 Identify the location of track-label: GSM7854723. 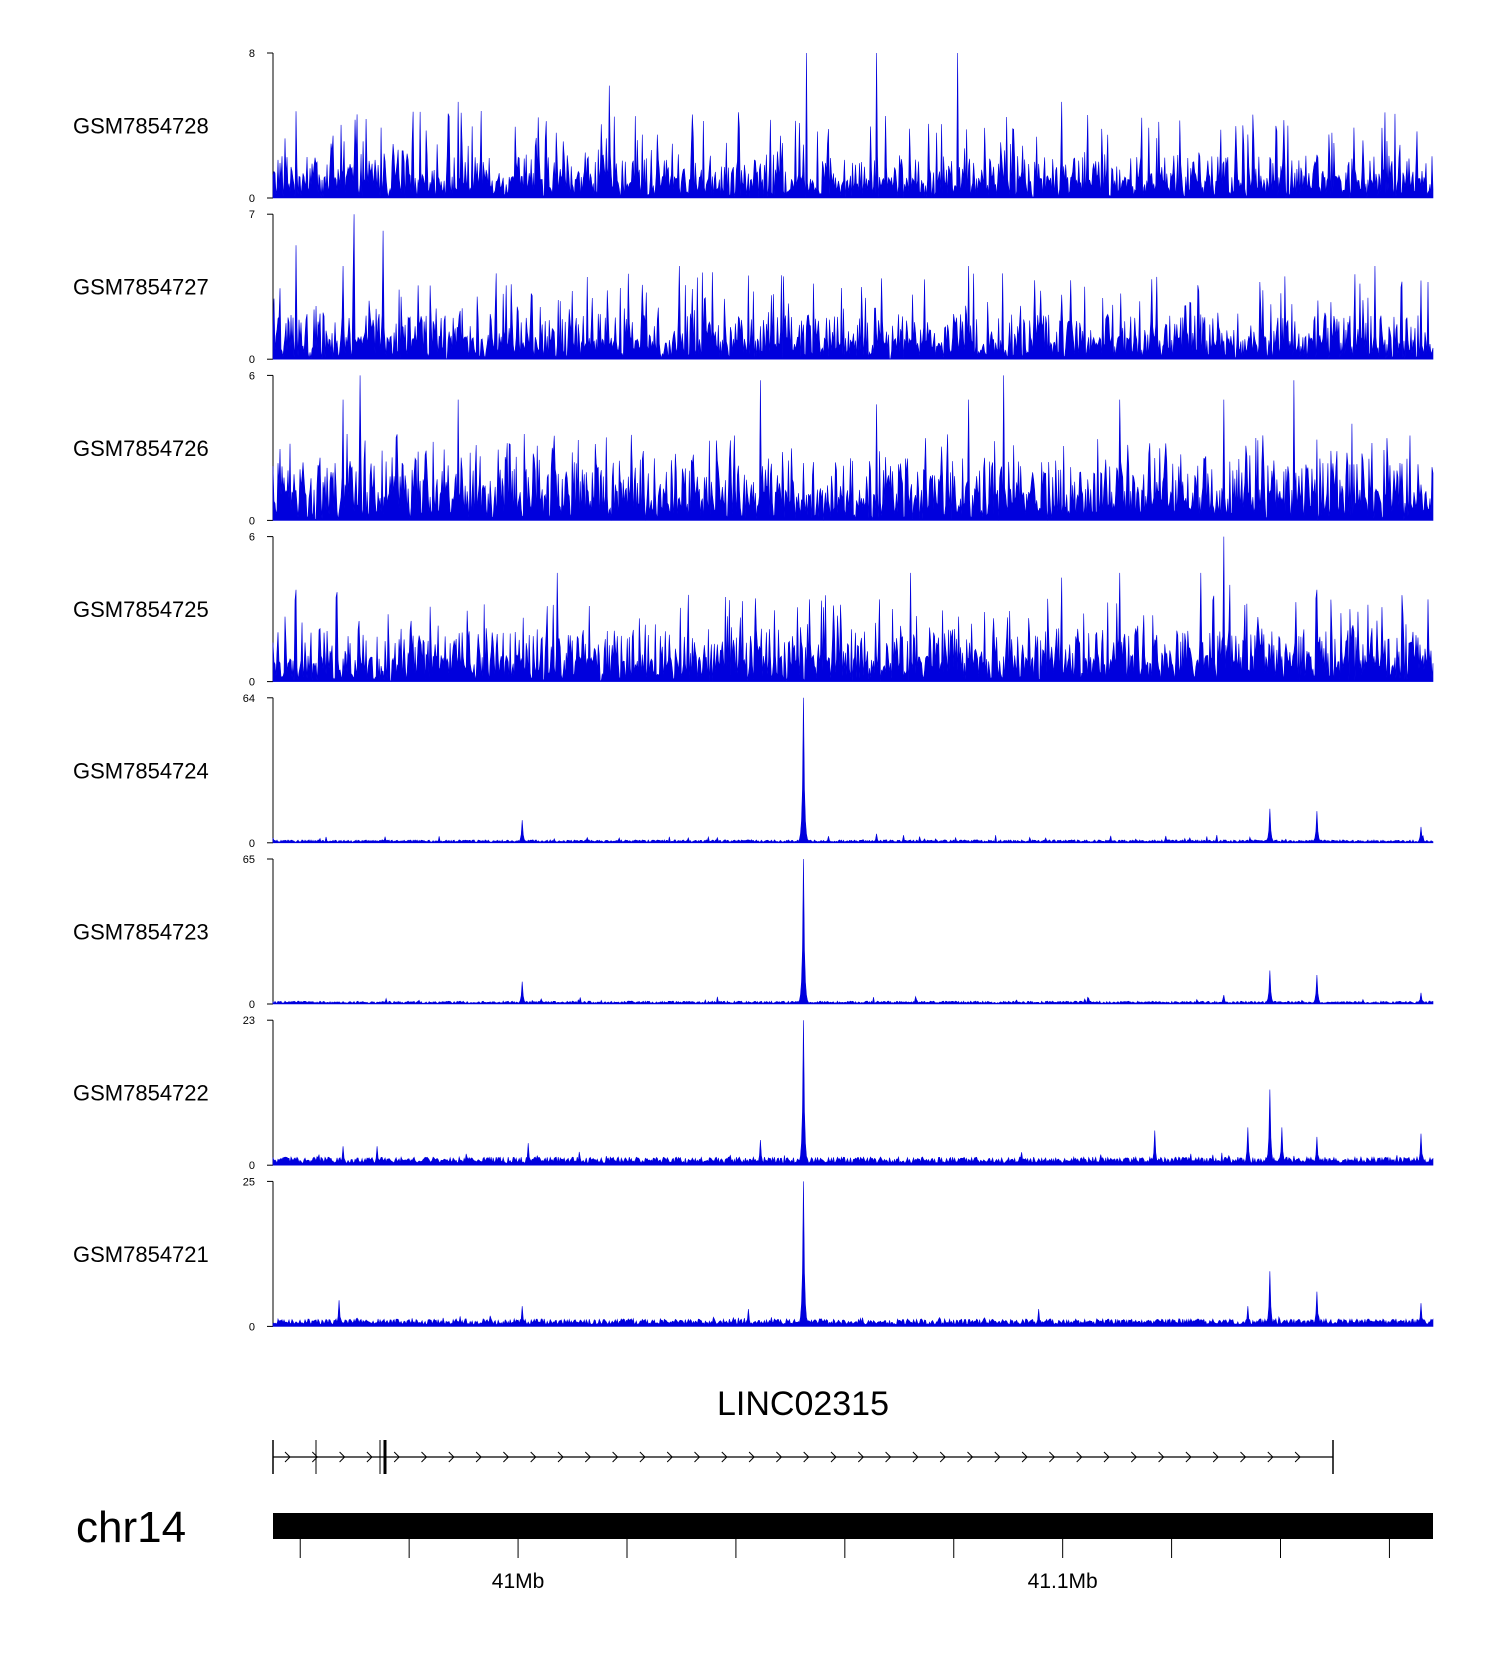
(141, 932).